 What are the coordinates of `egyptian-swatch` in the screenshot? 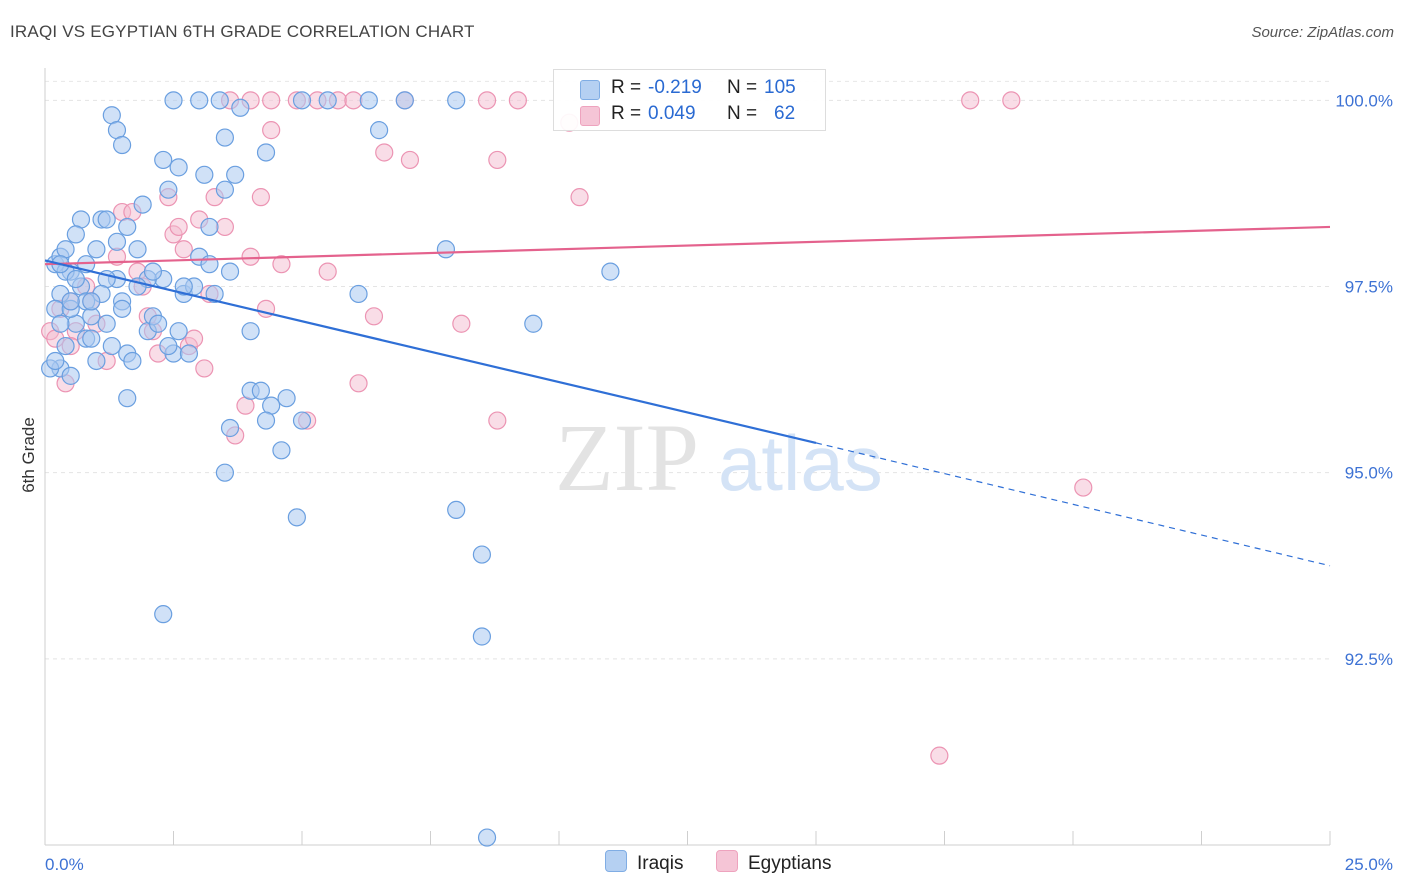 It's located at (590, 116).